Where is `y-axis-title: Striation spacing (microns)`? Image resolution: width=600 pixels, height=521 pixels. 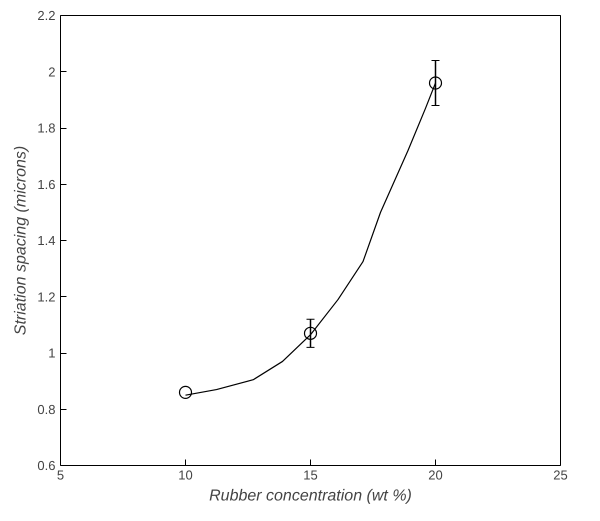 y-axis-title: Striation spacing (microns) is located at coordinates (21, 241).